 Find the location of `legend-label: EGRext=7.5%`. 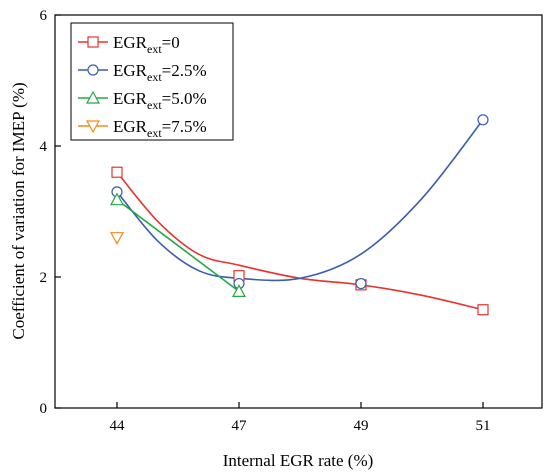

legend-label: EGRext=7.5% is located at coordinates (160, 128).